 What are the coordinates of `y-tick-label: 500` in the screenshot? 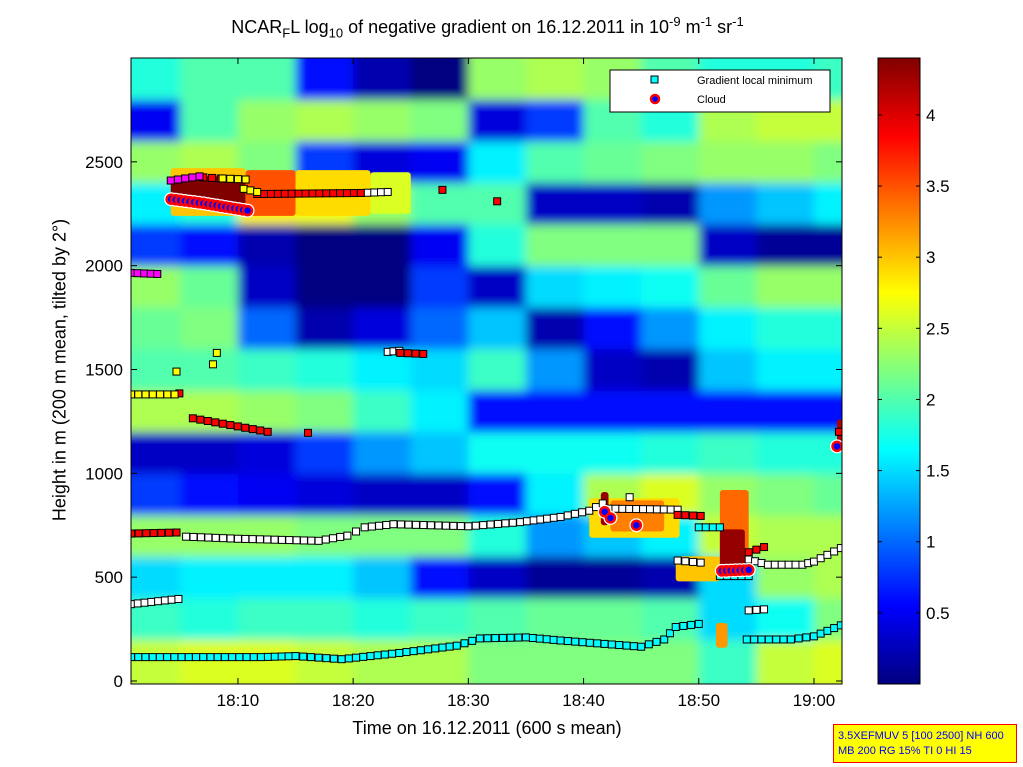 It's located at (109, 577).